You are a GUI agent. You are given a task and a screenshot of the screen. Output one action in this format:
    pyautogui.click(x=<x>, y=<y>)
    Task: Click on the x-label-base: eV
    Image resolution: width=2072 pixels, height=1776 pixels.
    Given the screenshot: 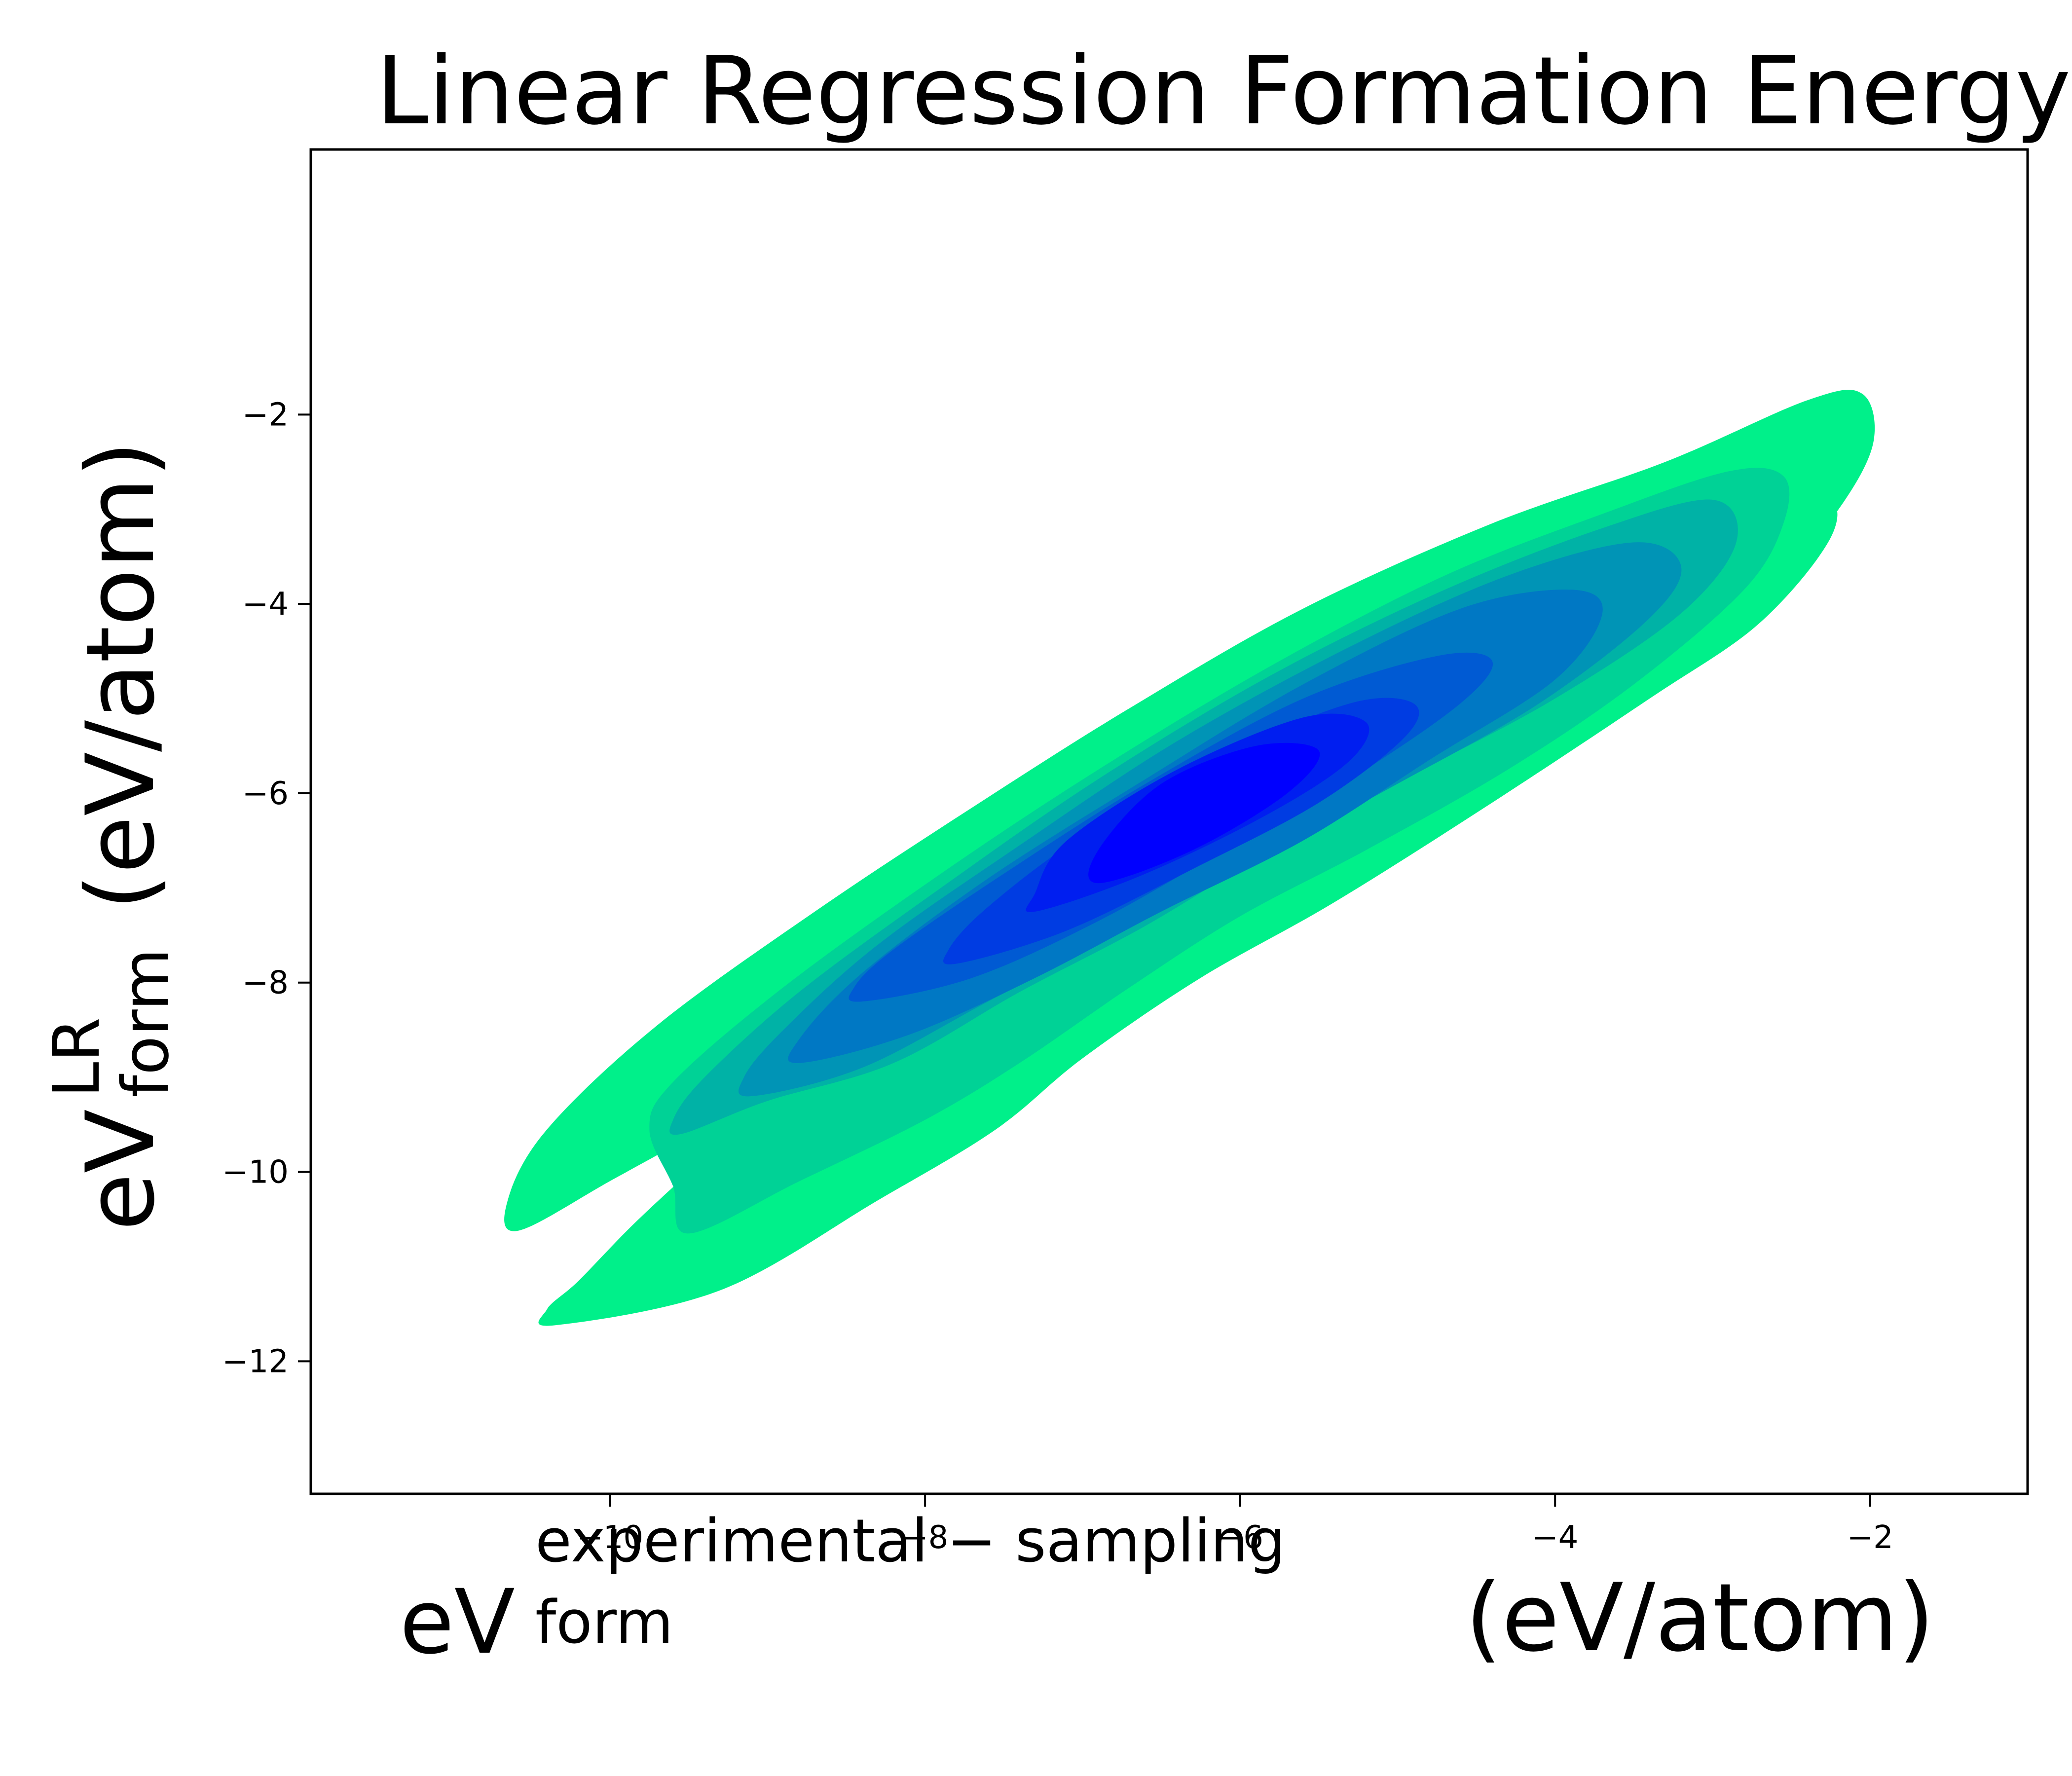 What is the action you would take?
    pyautogui.click(x=457, y=1623)
    